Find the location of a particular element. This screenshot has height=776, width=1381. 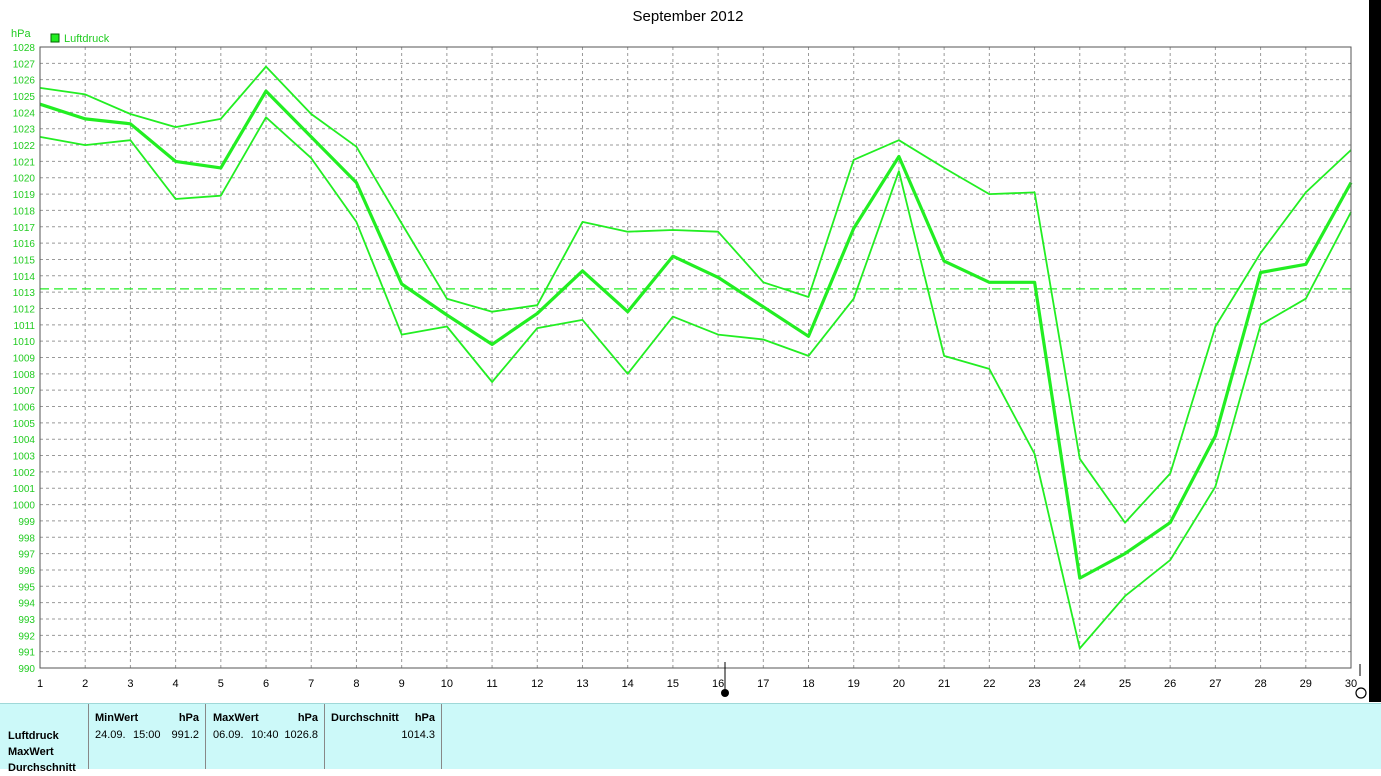

y-tick-label: 1026 is located at coordinates (24, 81).